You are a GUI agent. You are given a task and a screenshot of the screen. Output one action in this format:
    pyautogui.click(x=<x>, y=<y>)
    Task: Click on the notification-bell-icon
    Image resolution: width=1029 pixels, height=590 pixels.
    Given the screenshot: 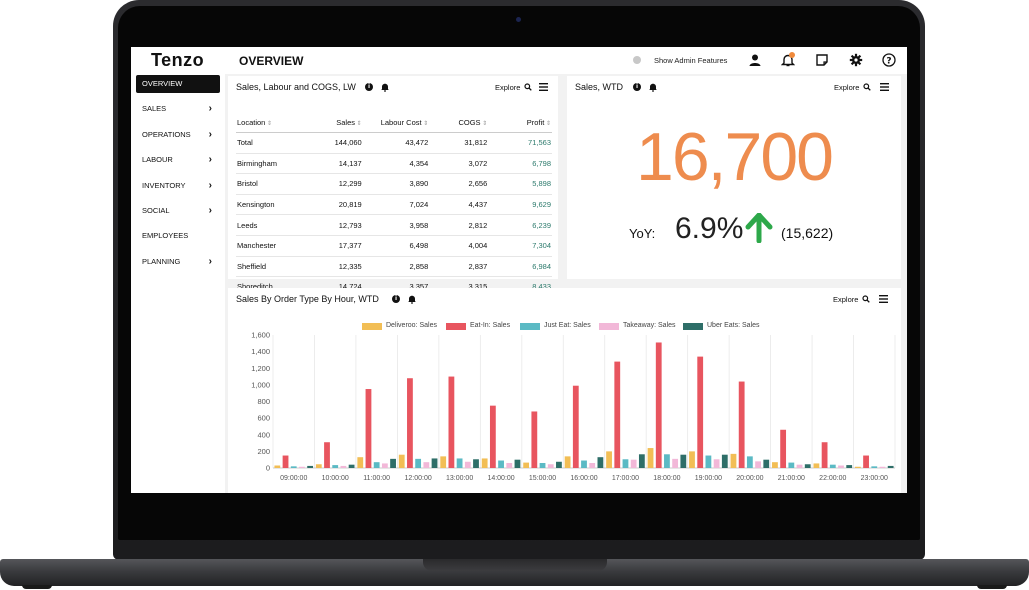 What is the action you would take?
    pyautogui.click(x=788, y=60)
    